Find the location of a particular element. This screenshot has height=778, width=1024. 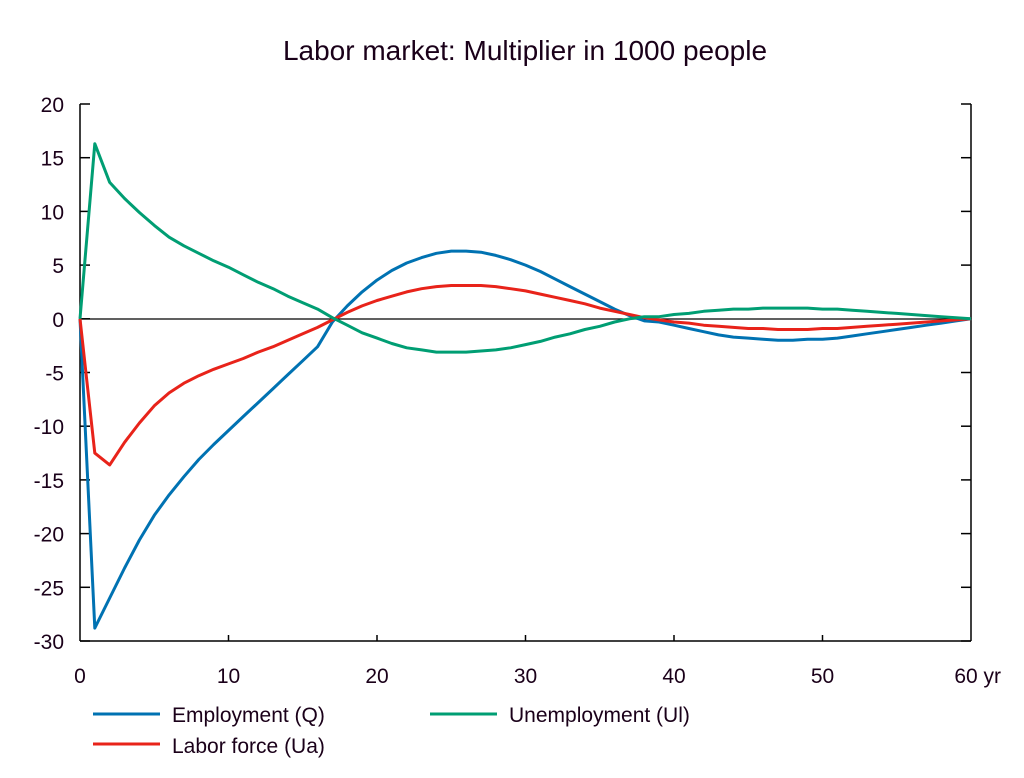

chart-title: Labor market: Multiplier in 1000 people is located at coordinates (525, 50).